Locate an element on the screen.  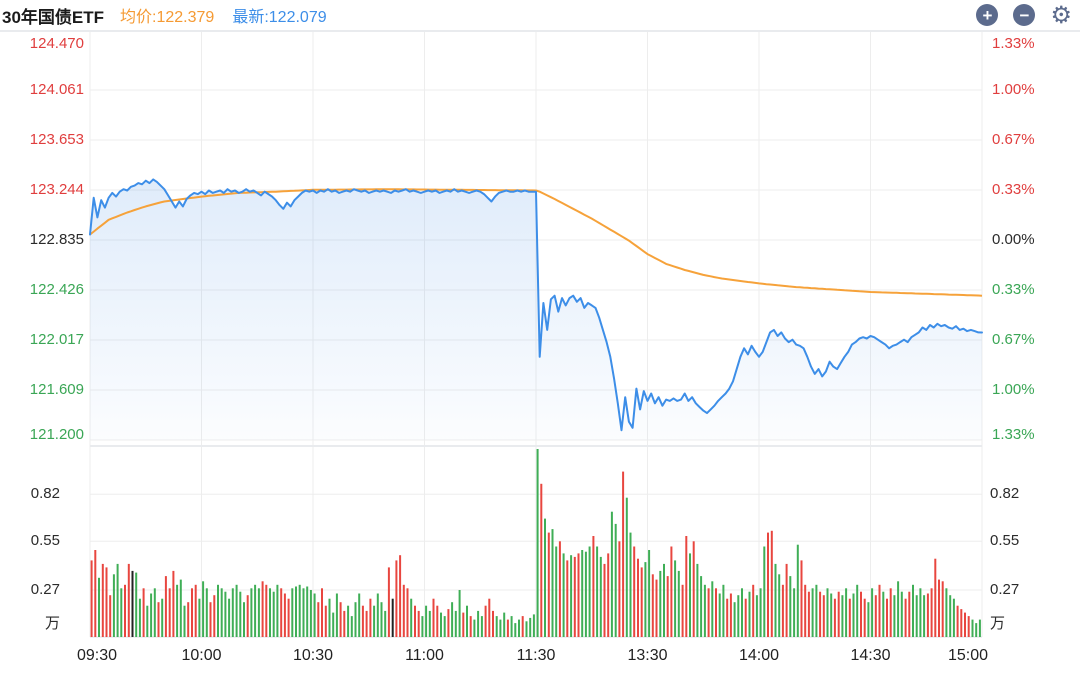
zoom-in-icon: + is located at coordinates (987, 15).